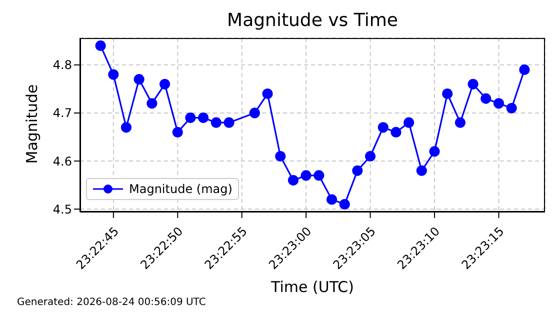 This screenshot has width=560, height=314. Describe the element at coordinates (62, 161) in the screenshot. I see `y-tick-label: 4.6` at that location.